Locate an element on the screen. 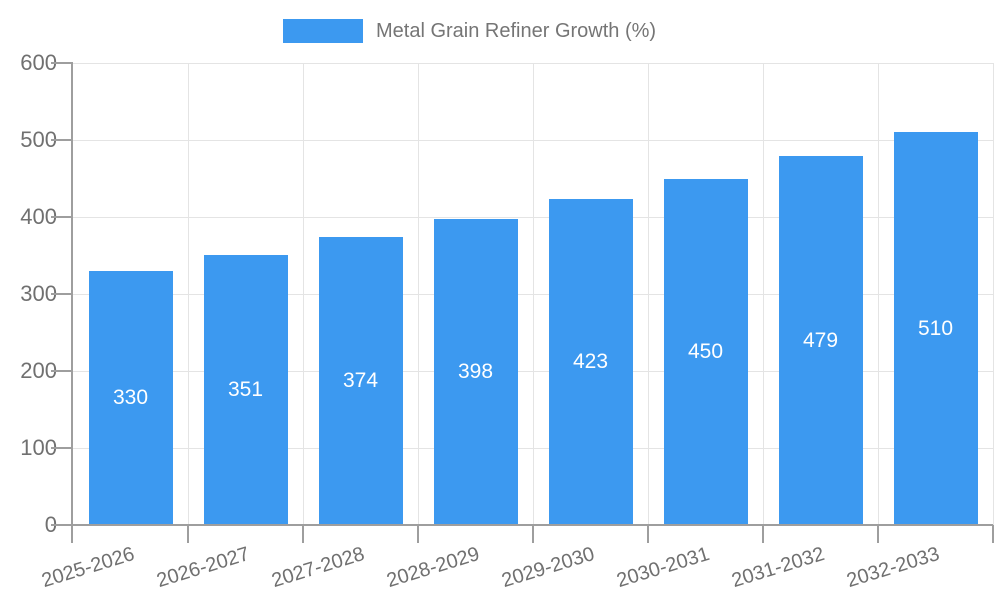 Image resolution: width=1000 pixels, height=600 pixels. bar-value-label: 330 is located at coordinates (130, 397).